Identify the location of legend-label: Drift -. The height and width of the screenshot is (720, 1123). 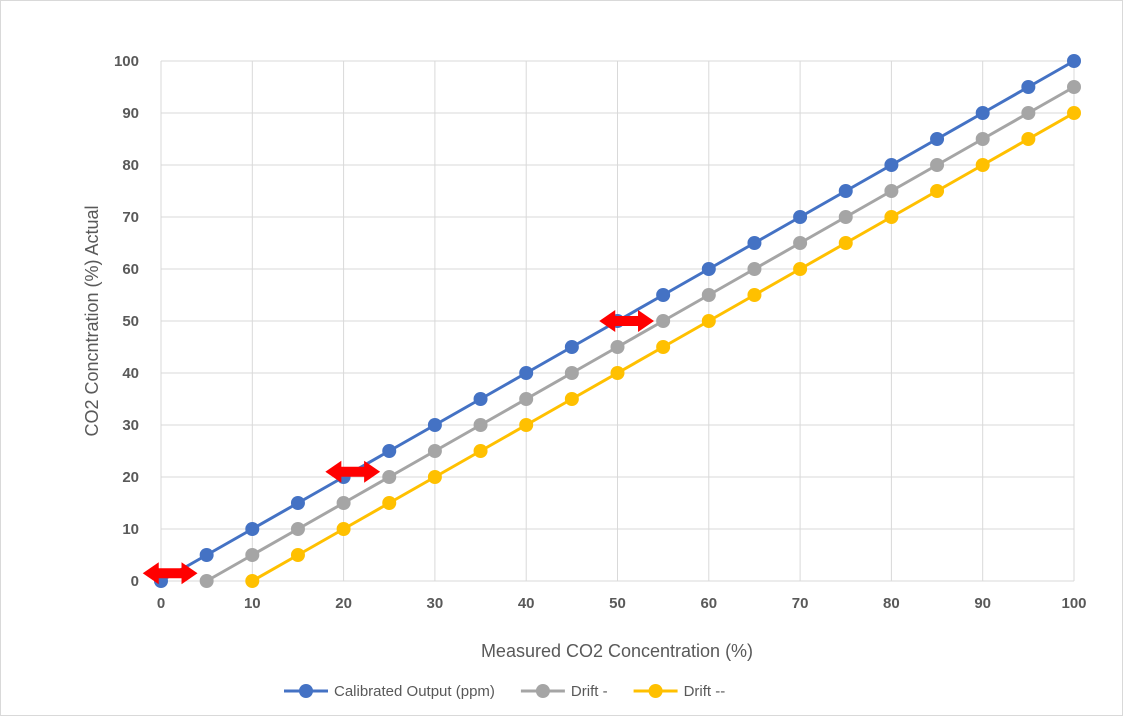
(589, 691).